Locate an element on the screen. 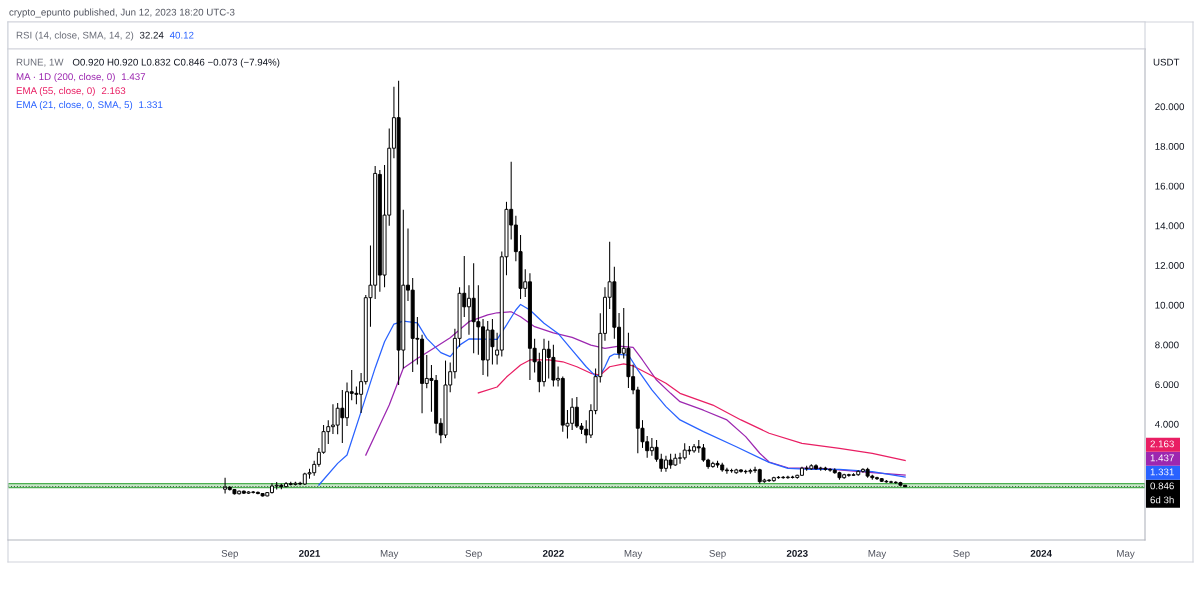 The height and width of the screenshot is (592, 1200). y-axis-title: USDT is located at coordinates (1166, 62).